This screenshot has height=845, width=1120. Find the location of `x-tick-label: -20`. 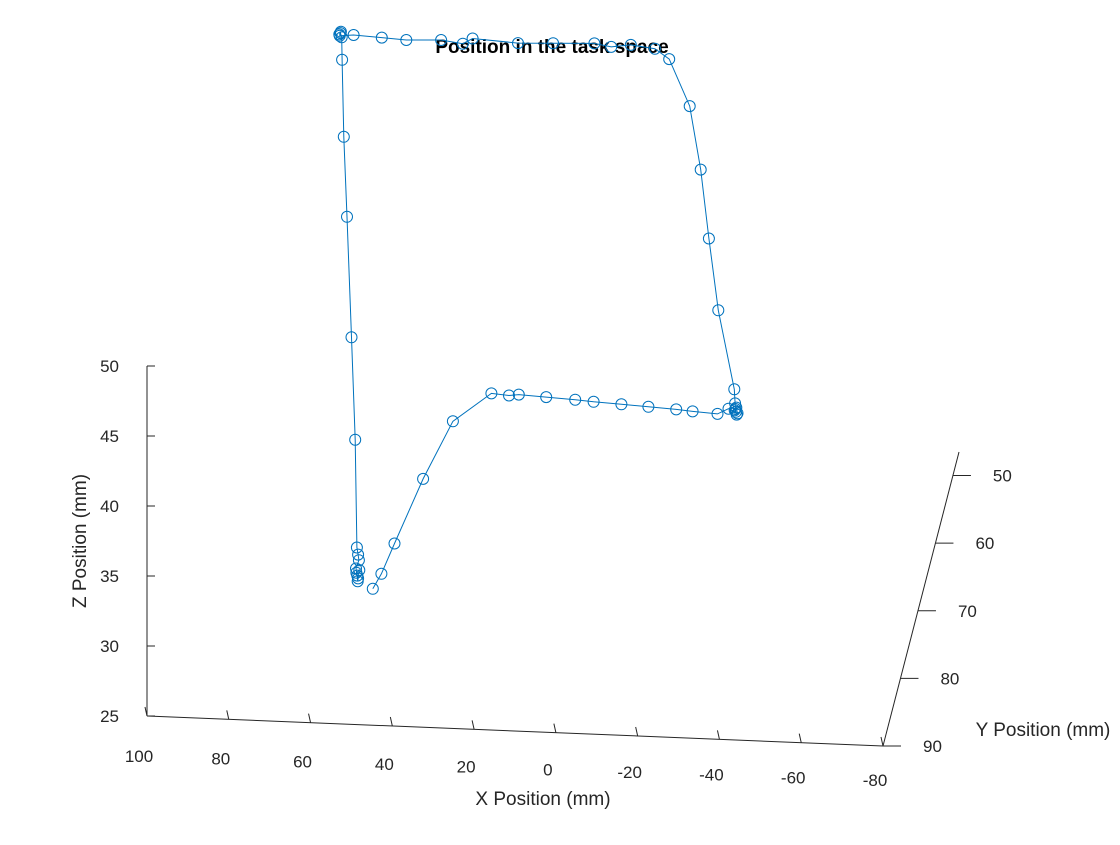

x-tick-label: -20 is located at coordinates (629, 772).